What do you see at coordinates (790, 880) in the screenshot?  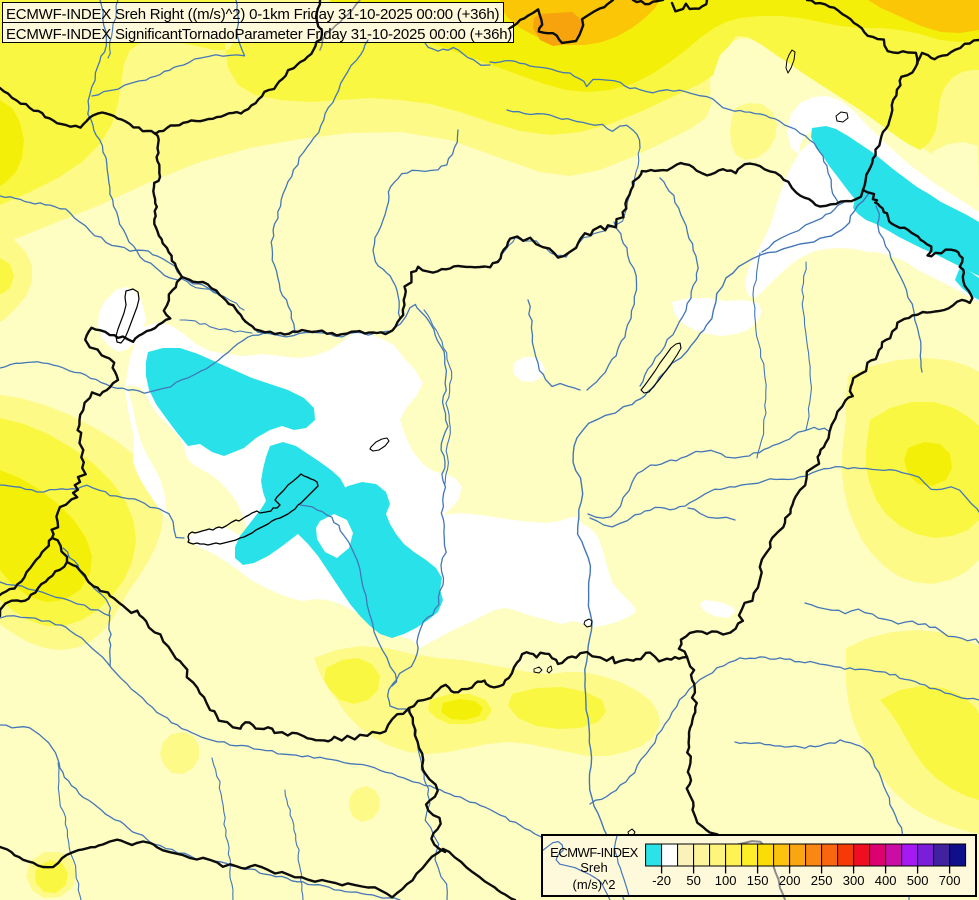 I see `svg-text: 200` at bounding box center [790, 880].